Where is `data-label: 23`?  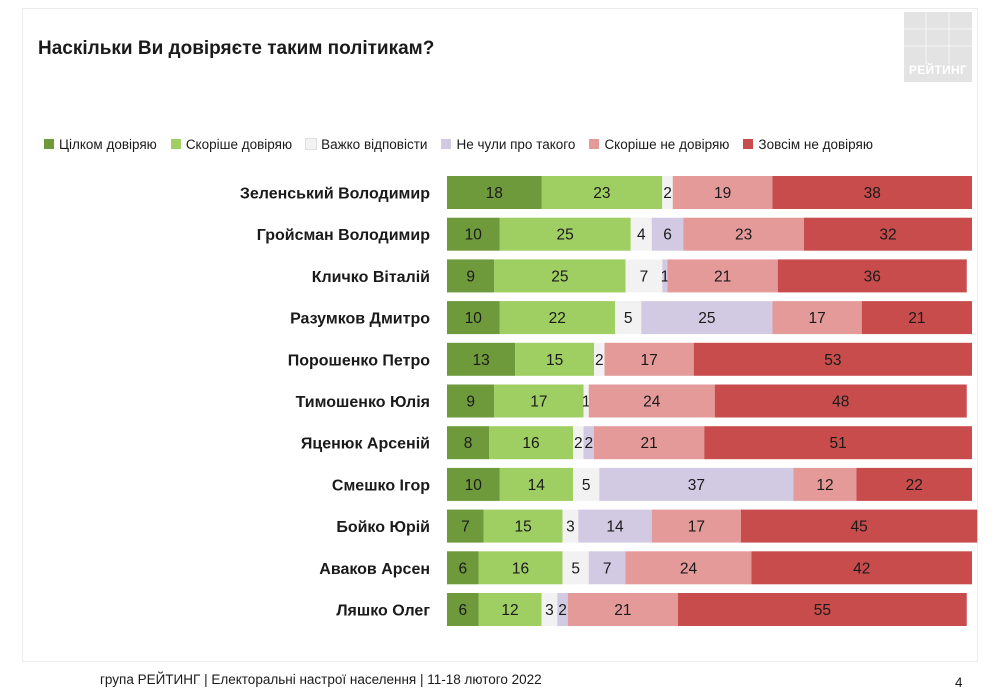 data-label: 23 is located at coordinates (601, 193).